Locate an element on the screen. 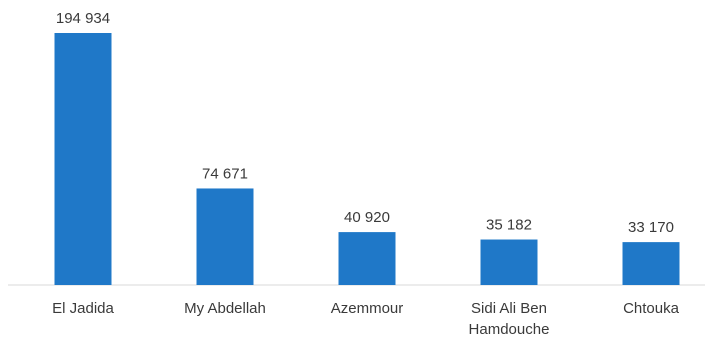 This screenshot has width=710, height=341. category-label-1: My Abdellah is located at coordinates (225, 308).